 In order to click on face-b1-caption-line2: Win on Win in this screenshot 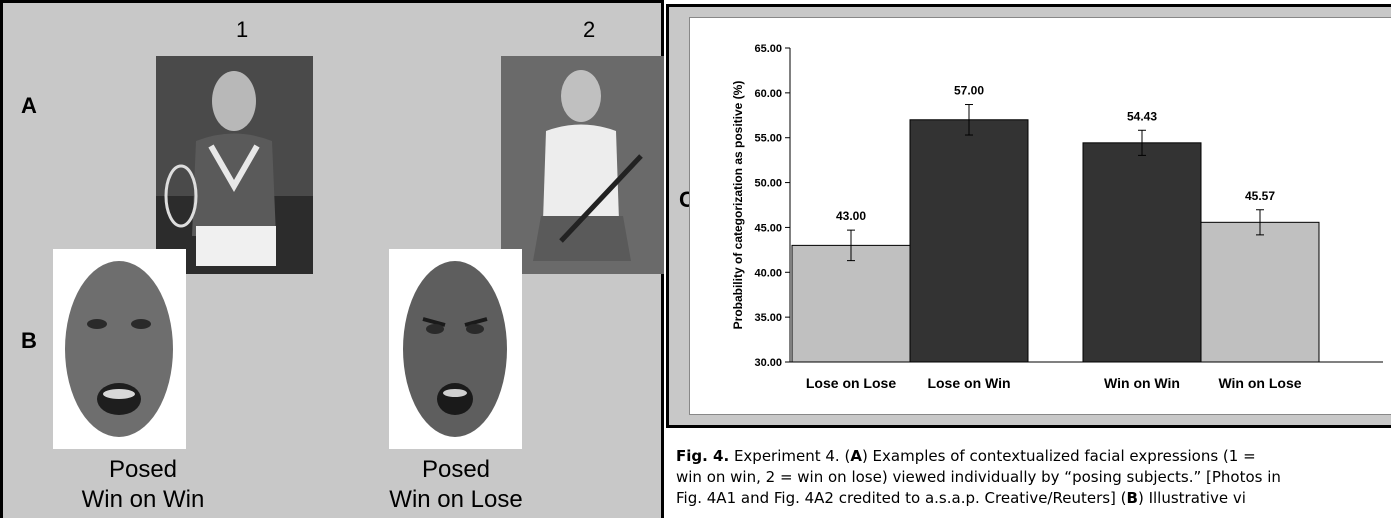, I will do `click(143, 499)`.